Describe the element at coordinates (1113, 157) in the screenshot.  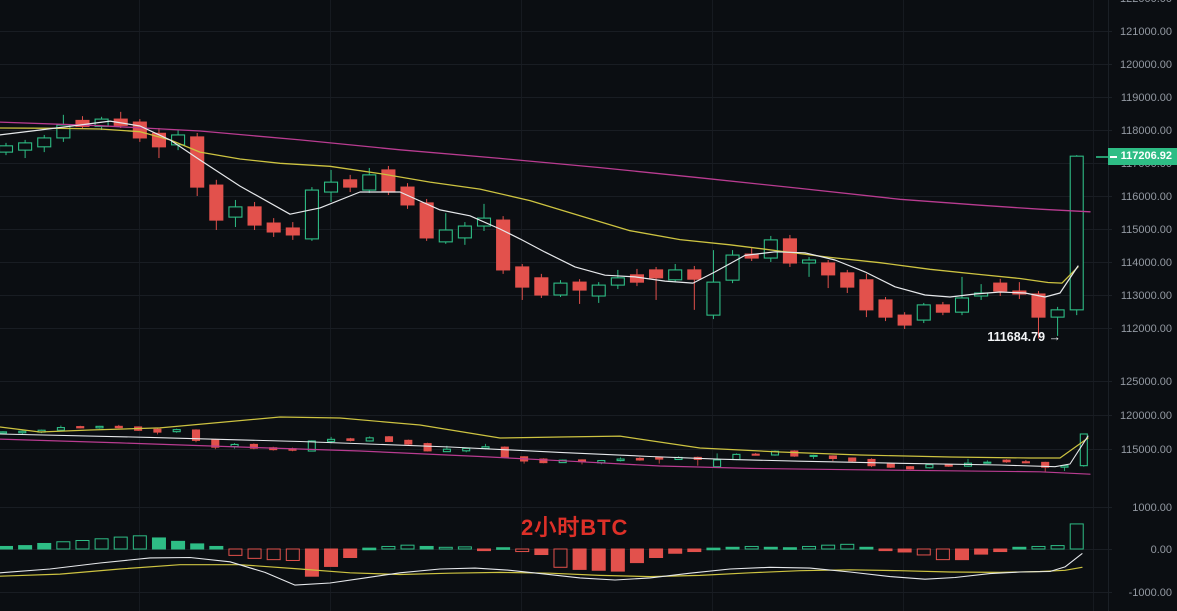
I see `price-tag-tick-icon` at that location.